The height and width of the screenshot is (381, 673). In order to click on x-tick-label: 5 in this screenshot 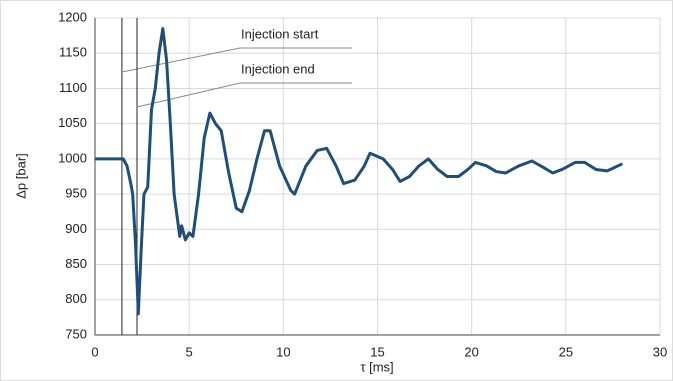, I will do `click(189, 351)`.